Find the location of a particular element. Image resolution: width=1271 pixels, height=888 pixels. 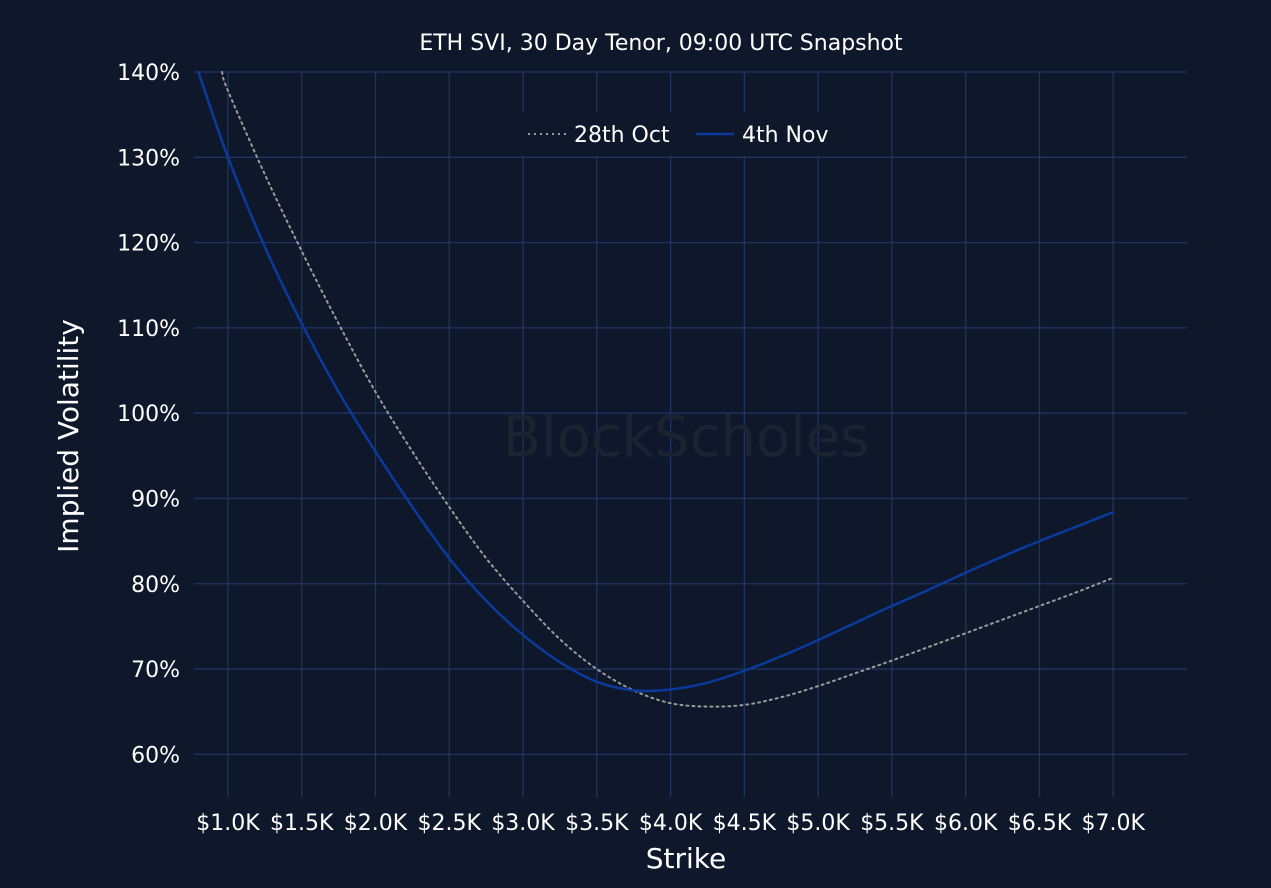

legend: 28th Oct 4th Nov is located at coordinates (685, 134).